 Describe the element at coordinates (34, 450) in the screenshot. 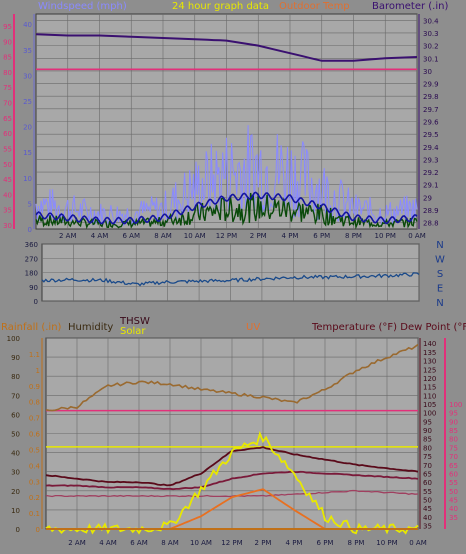

I see `rainfall-tick-label: 0.5` at that location.